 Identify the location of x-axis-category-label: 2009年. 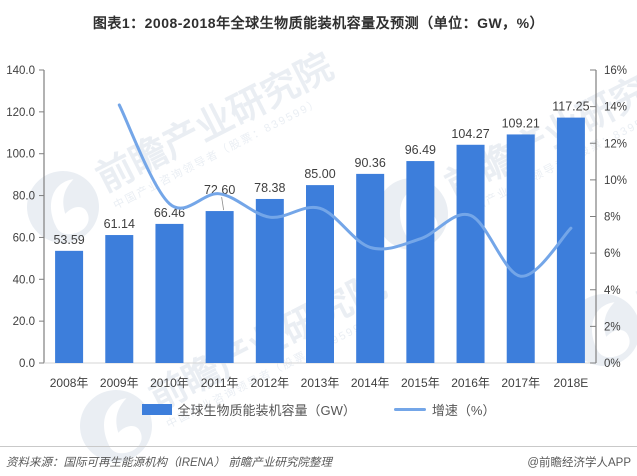
(119, 383).